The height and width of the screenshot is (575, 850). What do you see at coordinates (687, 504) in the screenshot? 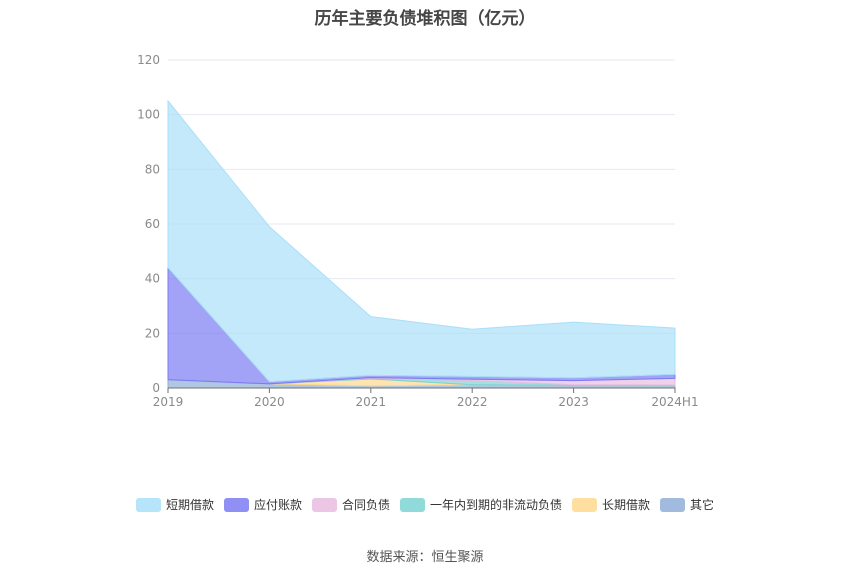
I see `legend-item: 其它` at bounding box center [687, 504].